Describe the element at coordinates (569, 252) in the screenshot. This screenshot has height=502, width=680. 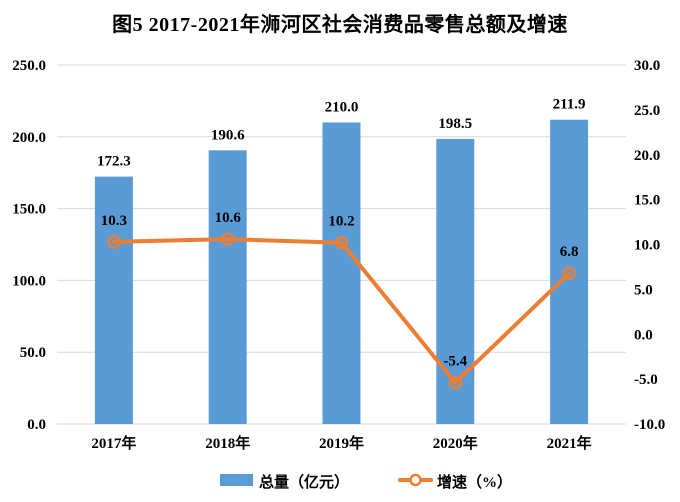
I see `line-value-label: 6.8` at that location.